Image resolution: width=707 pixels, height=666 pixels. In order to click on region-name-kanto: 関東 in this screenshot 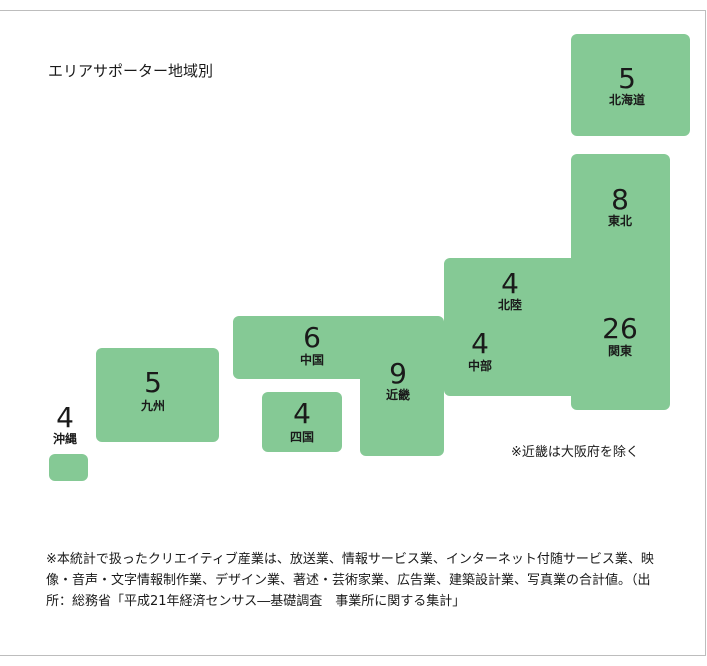, I will do `click(619, 351)`.